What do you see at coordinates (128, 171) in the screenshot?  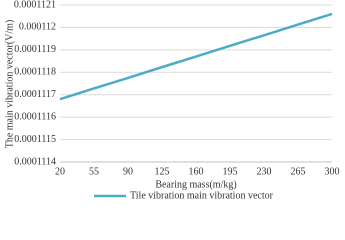 I see `x-tick-label: 90` at bounding box center [128, 171].